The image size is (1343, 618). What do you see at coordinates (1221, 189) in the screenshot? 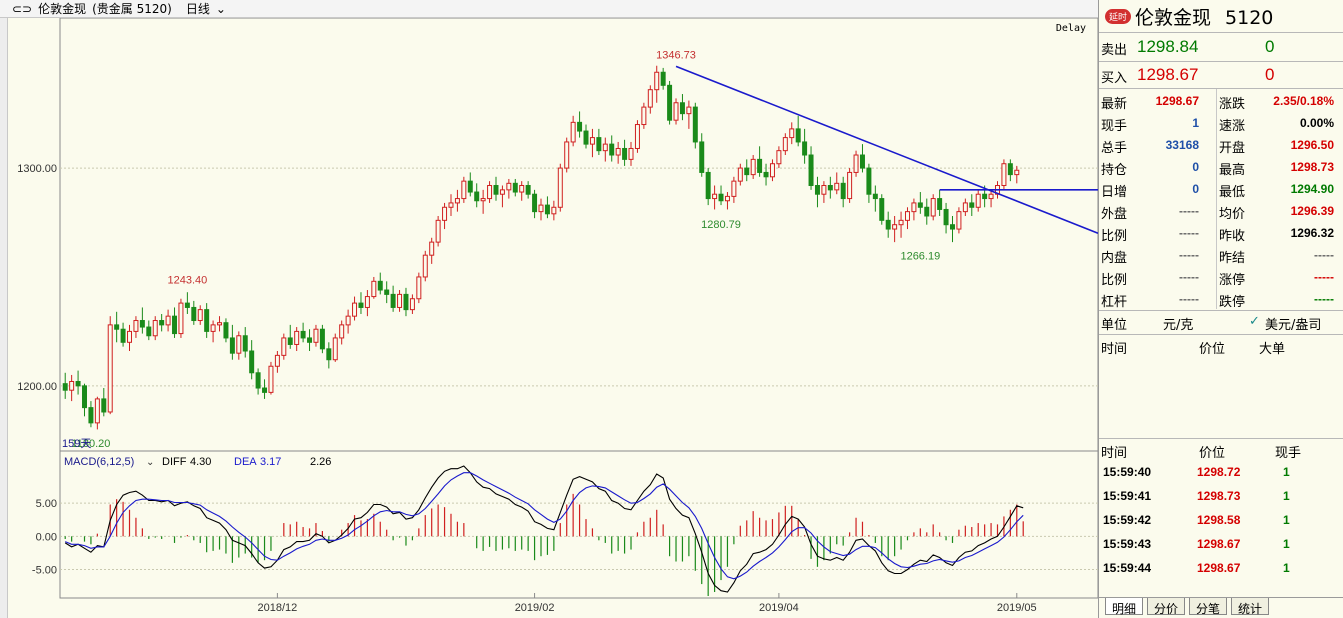
I see `quote-stat-row: 日增 0 最低 1294.90` at bounding box center [1221, 189].